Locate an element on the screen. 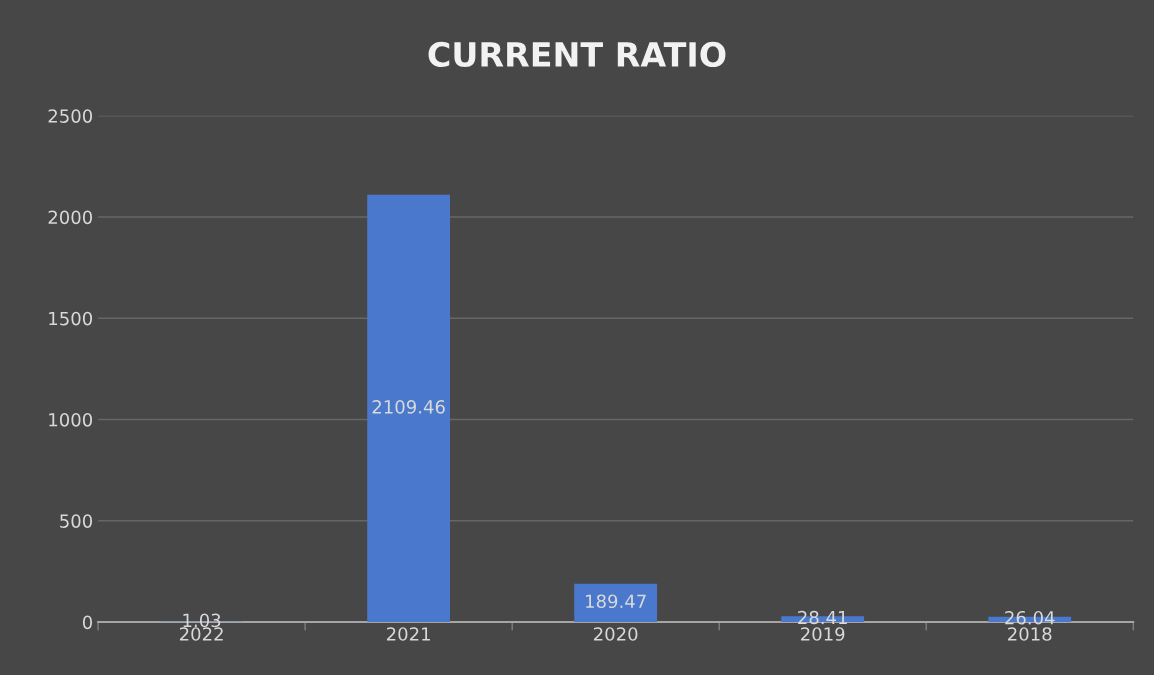 The height and width of the screenshot is (675, 1154). y-tick-label: 2500 is located at coordinates (70, 116).